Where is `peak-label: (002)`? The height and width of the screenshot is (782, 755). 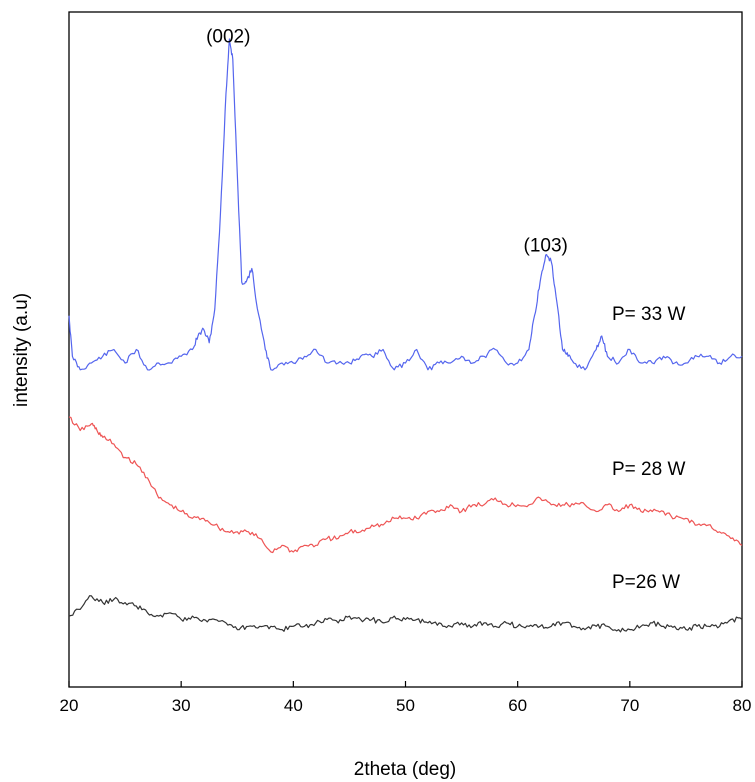
peak-label: (002) is located at coordinates (228, 36).